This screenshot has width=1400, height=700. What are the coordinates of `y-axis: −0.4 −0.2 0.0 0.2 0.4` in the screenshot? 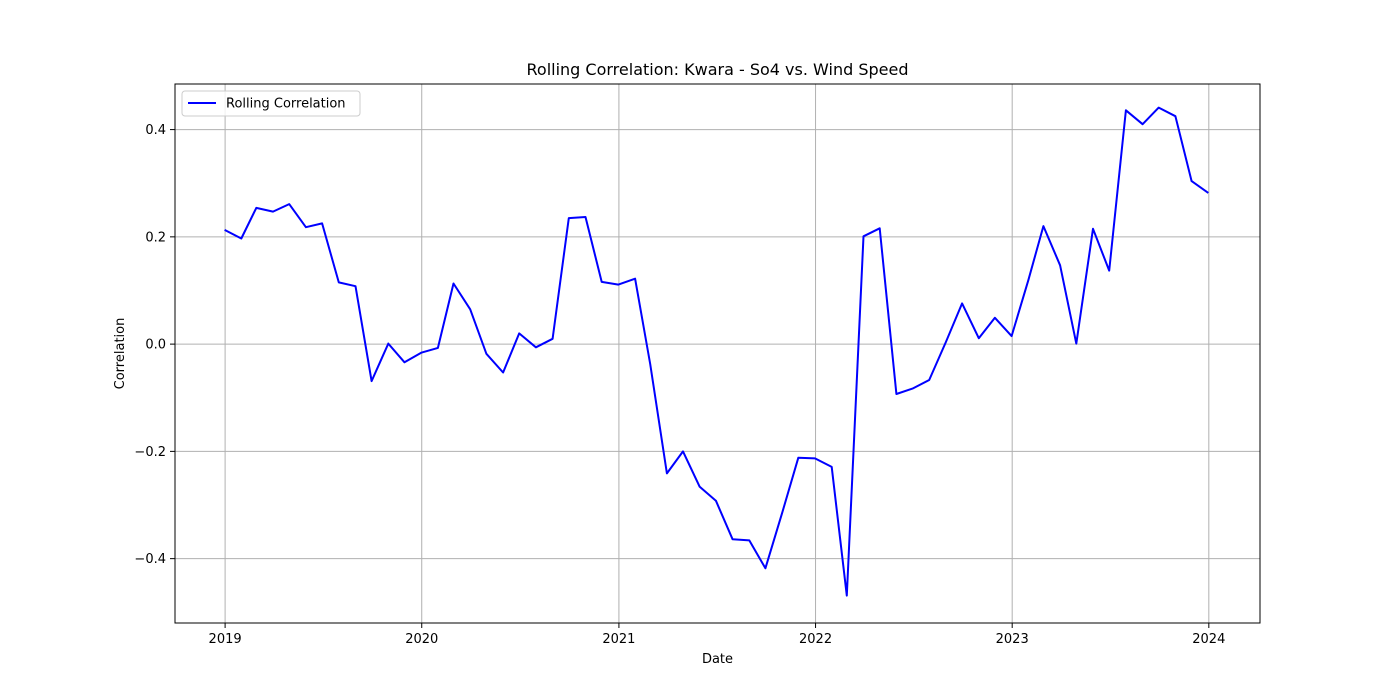 It's located at (154, 345).